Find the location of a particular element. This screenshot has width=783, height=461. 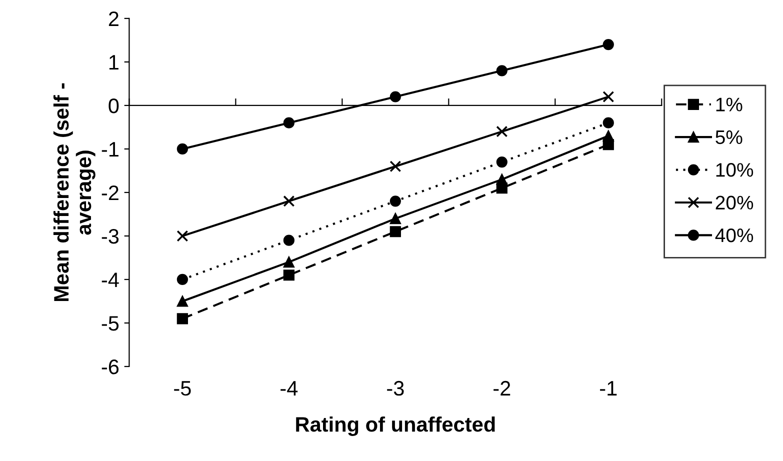

x-tick-label: -4 is located at coordinates (289, 388).